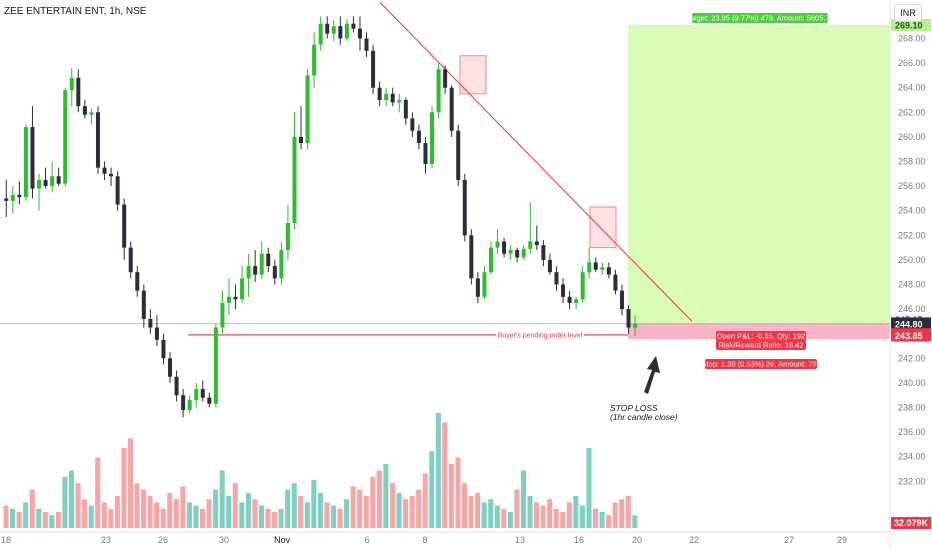 This screenshot has width=932, height=550. Describe the element at coordinates (912, 112) in the screenshot. I see `price-tick: 262.00` at that location.